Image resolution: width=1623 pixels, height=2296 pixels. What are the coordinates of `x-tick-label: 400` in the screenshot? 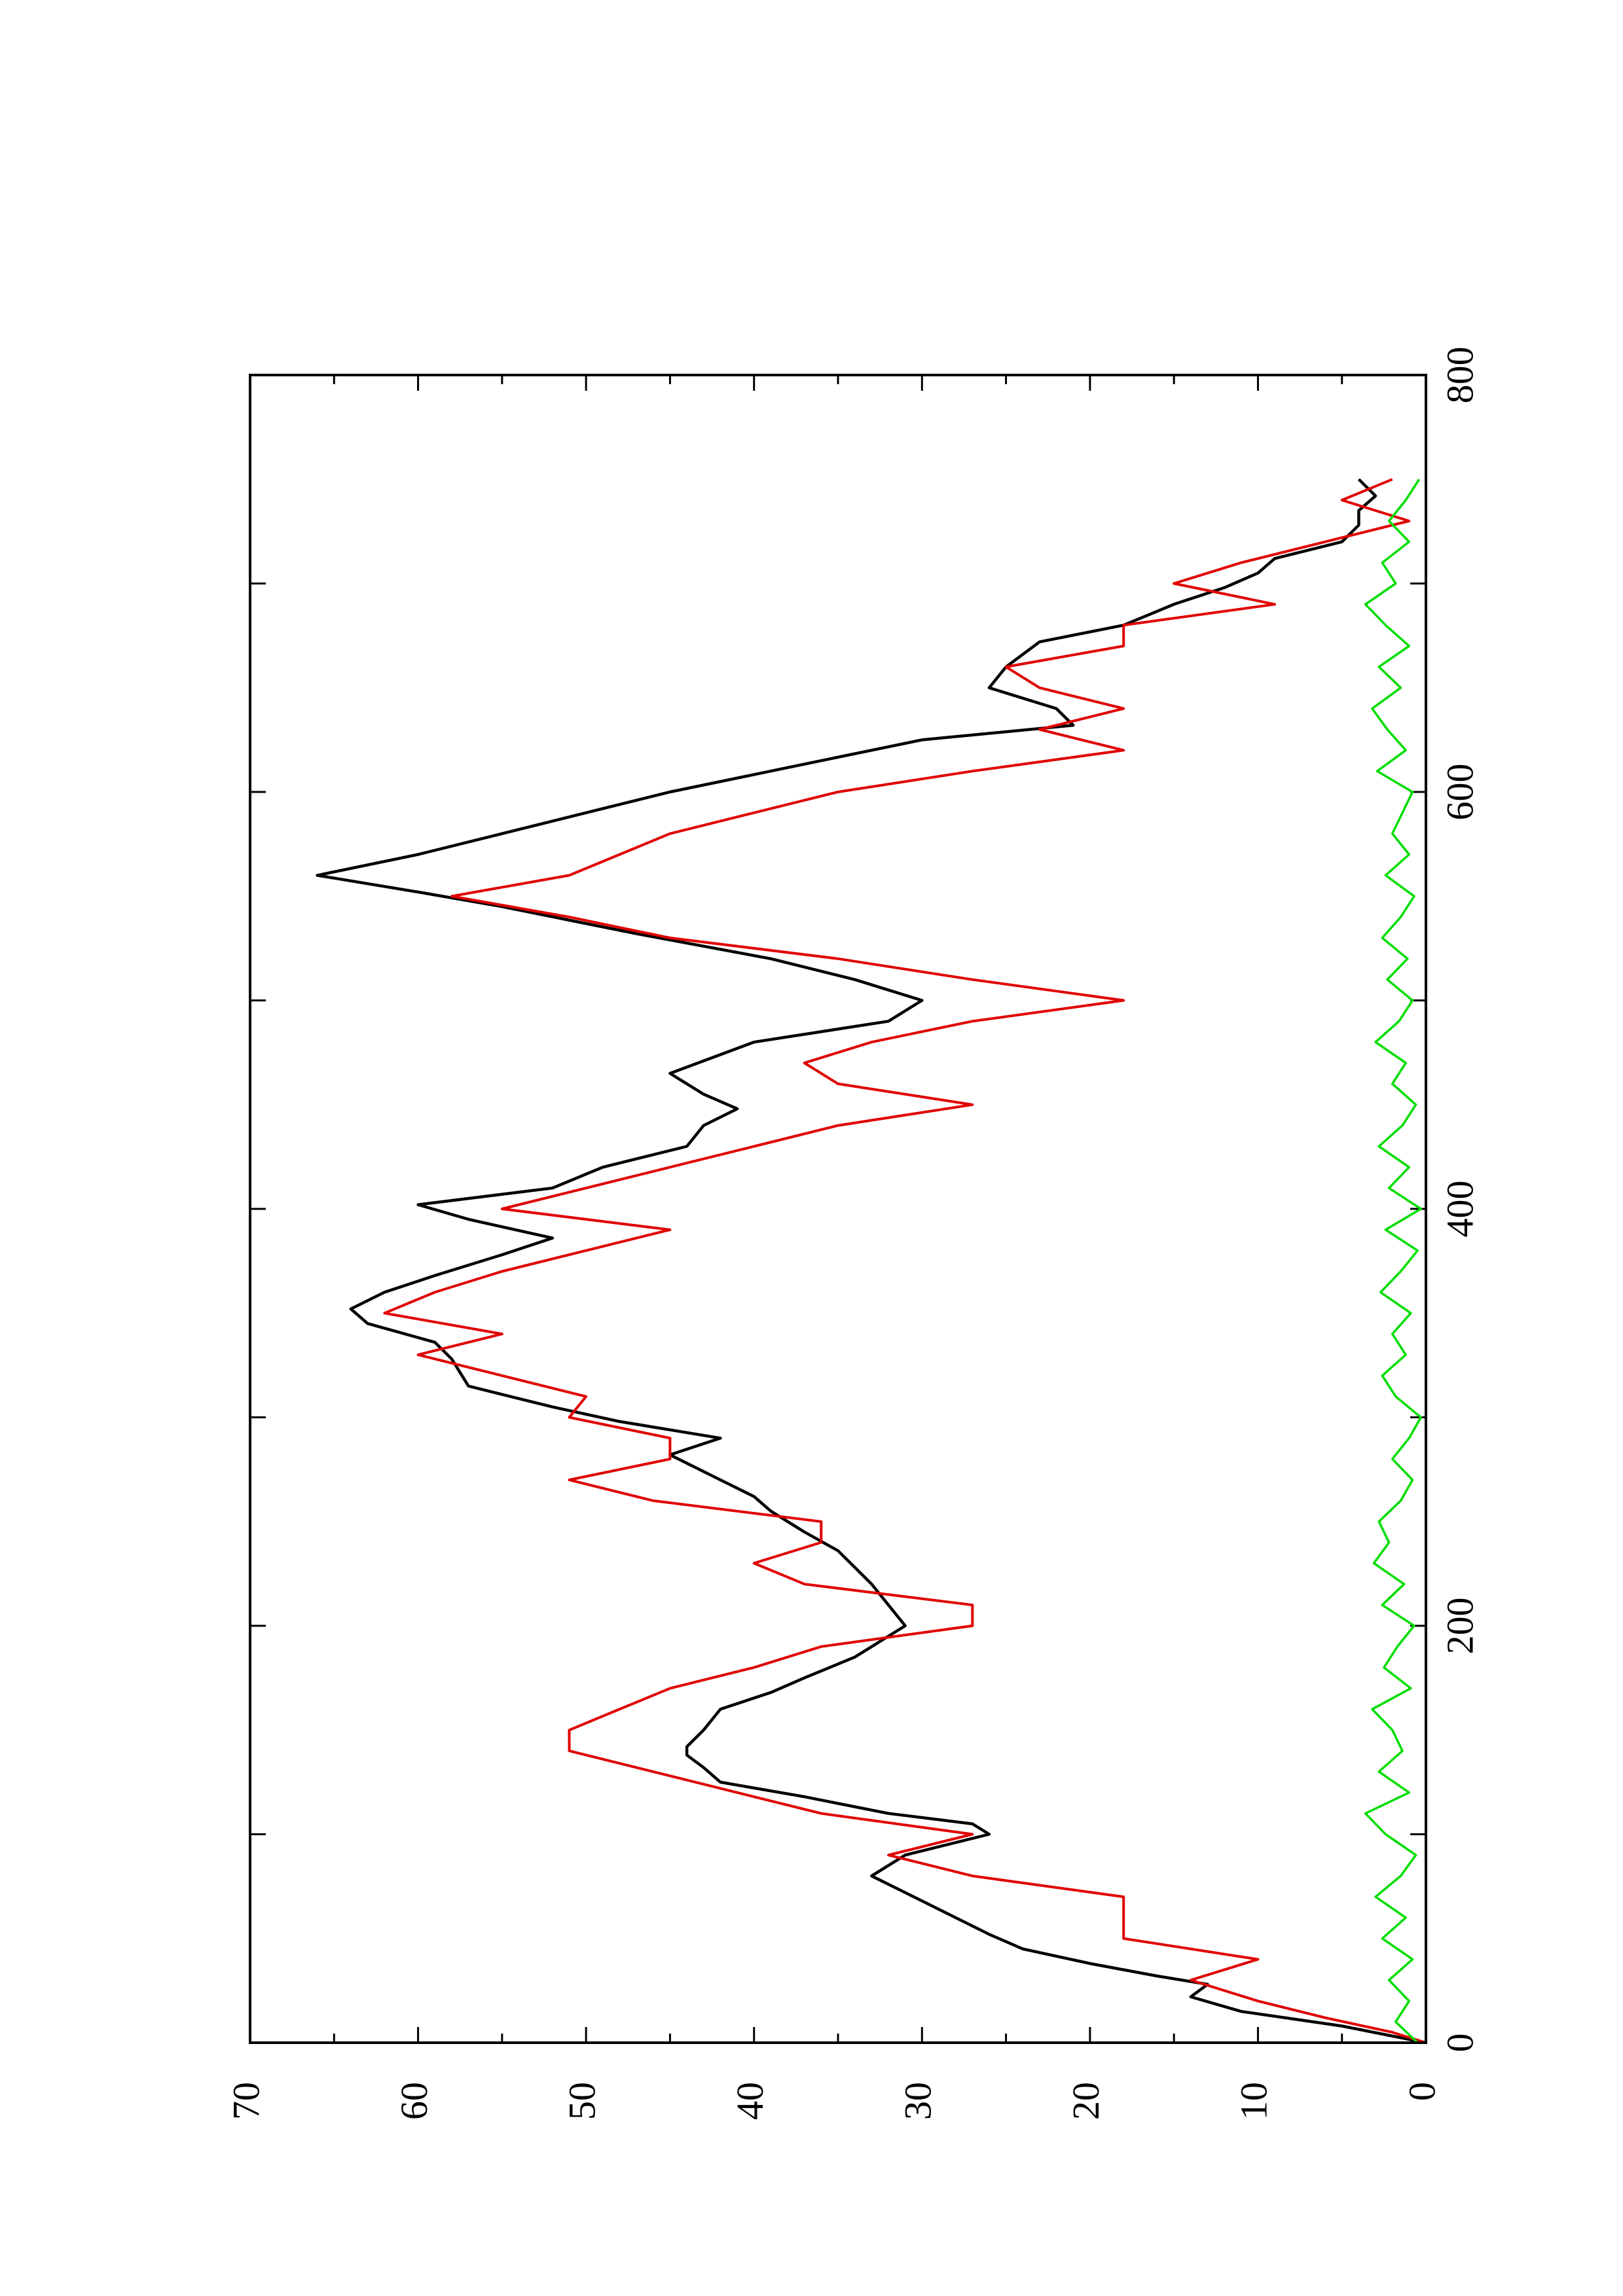 It's located at (1459, 1209).